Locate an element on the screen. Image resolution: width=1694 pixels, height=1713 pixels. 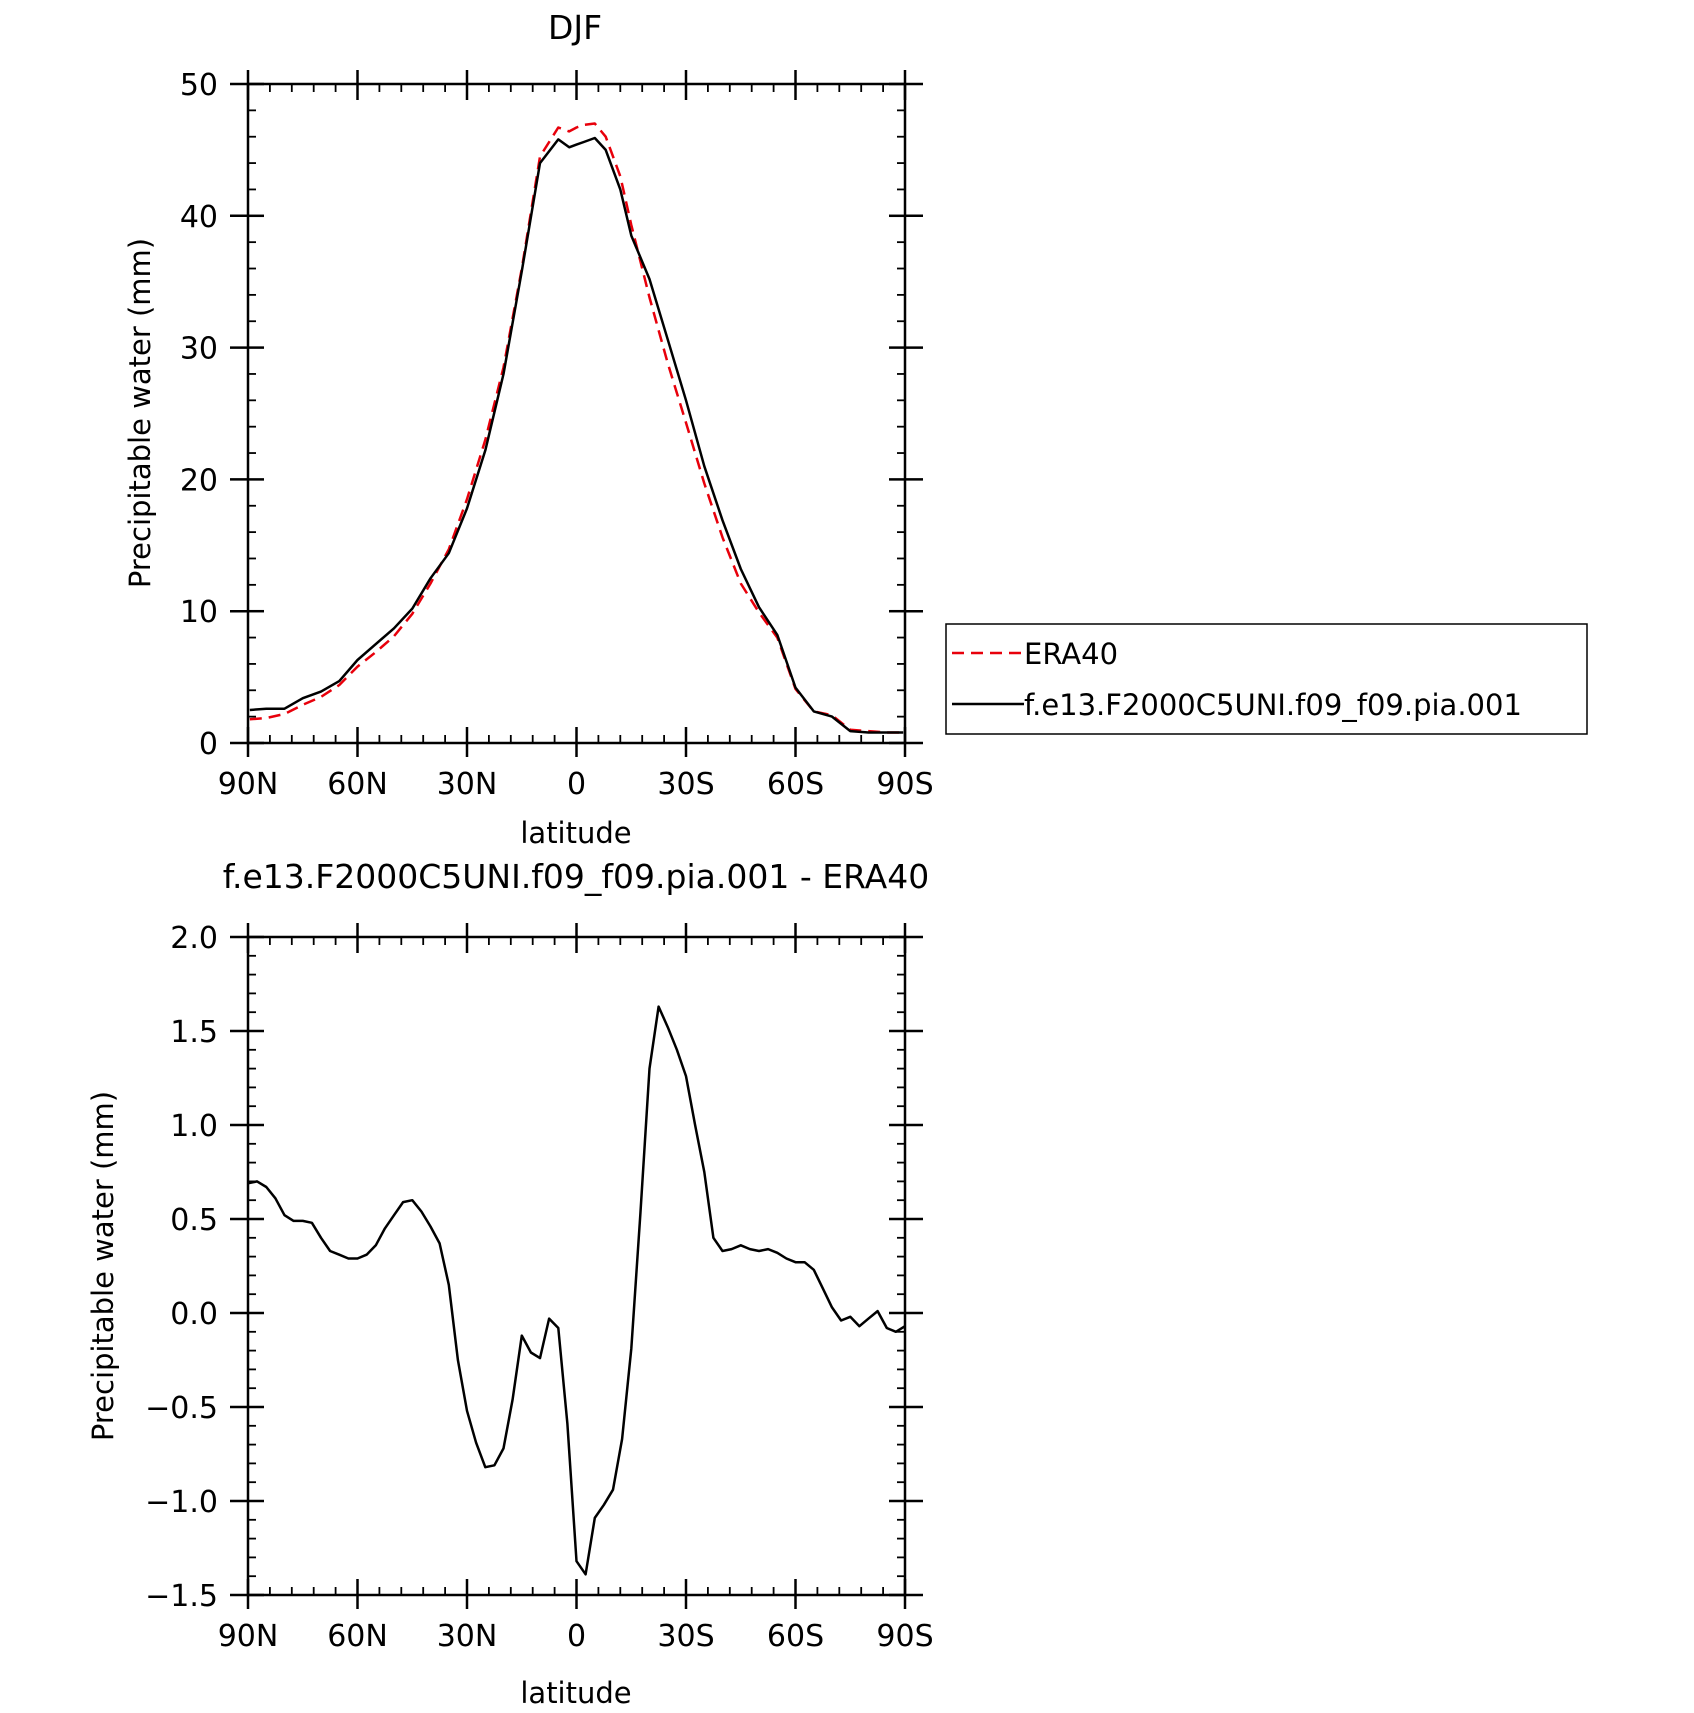
top-y-tick-label: 10 is located at coordinates (199, 612).